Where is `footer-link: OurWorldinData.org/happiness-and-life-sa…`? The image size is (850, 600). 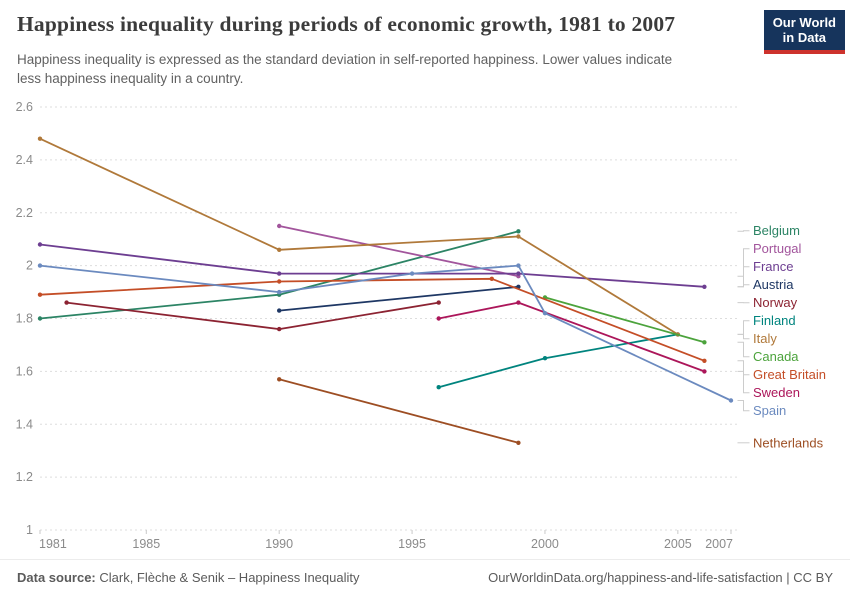 footer-link: OurWorldinData.org/happiness-and-life-sa… is located at coordinates (660, 577).